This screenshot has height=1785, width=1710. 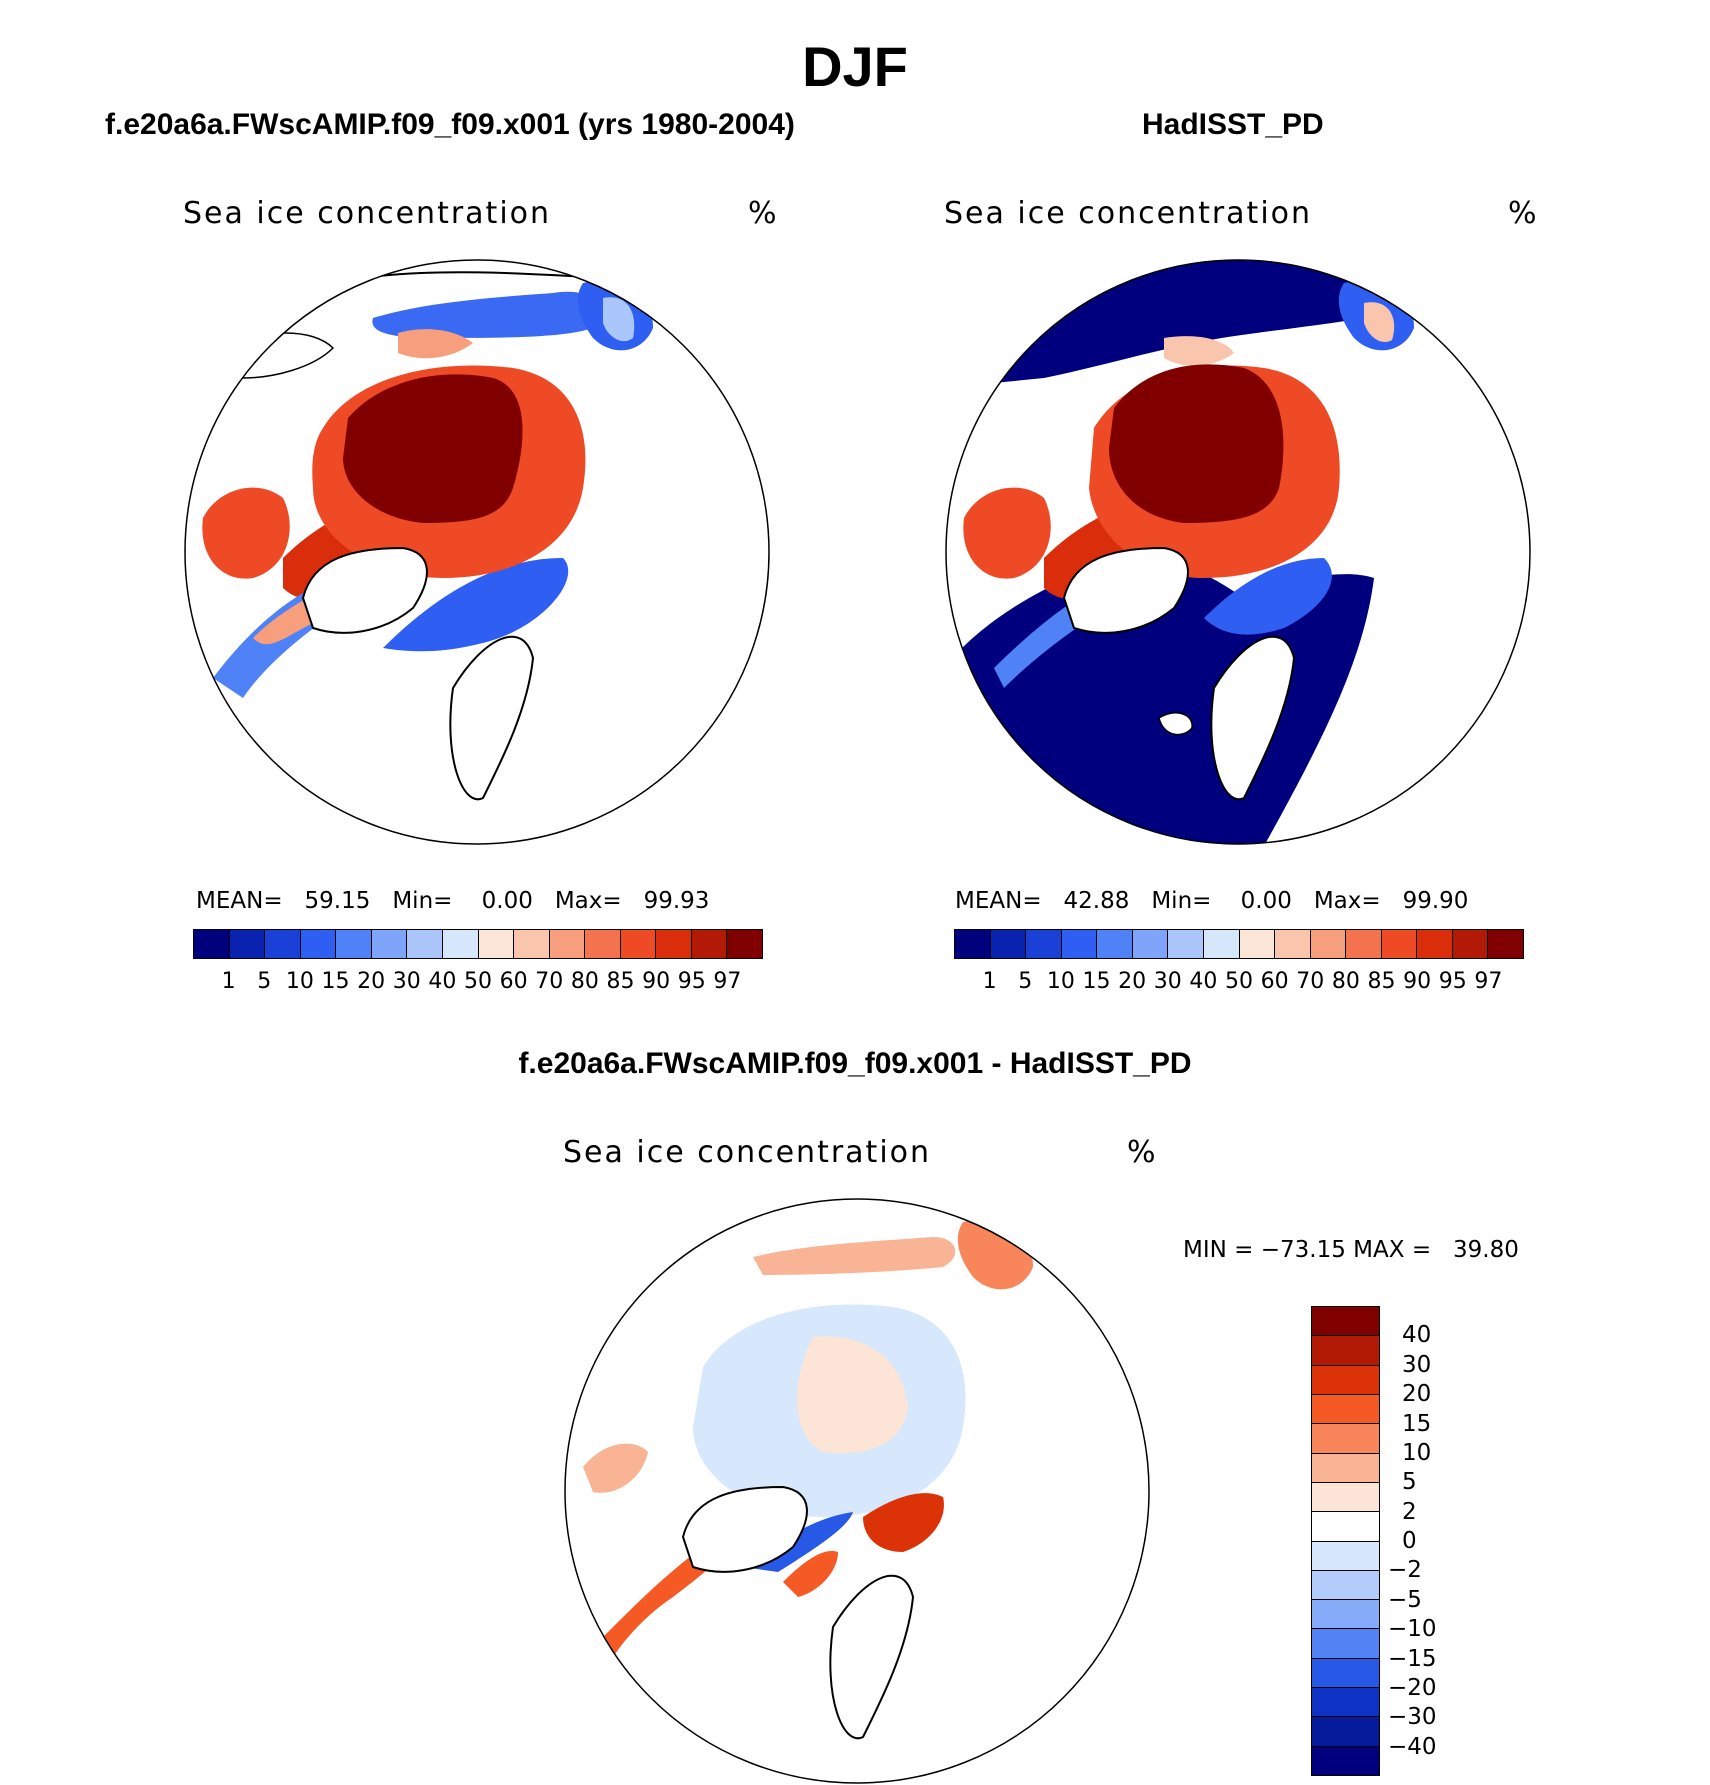 What do you see at coordinates (872, 1657) in the screenshot?
I see `panel3-land-scandinavia` at bounding box center [872, 1657].